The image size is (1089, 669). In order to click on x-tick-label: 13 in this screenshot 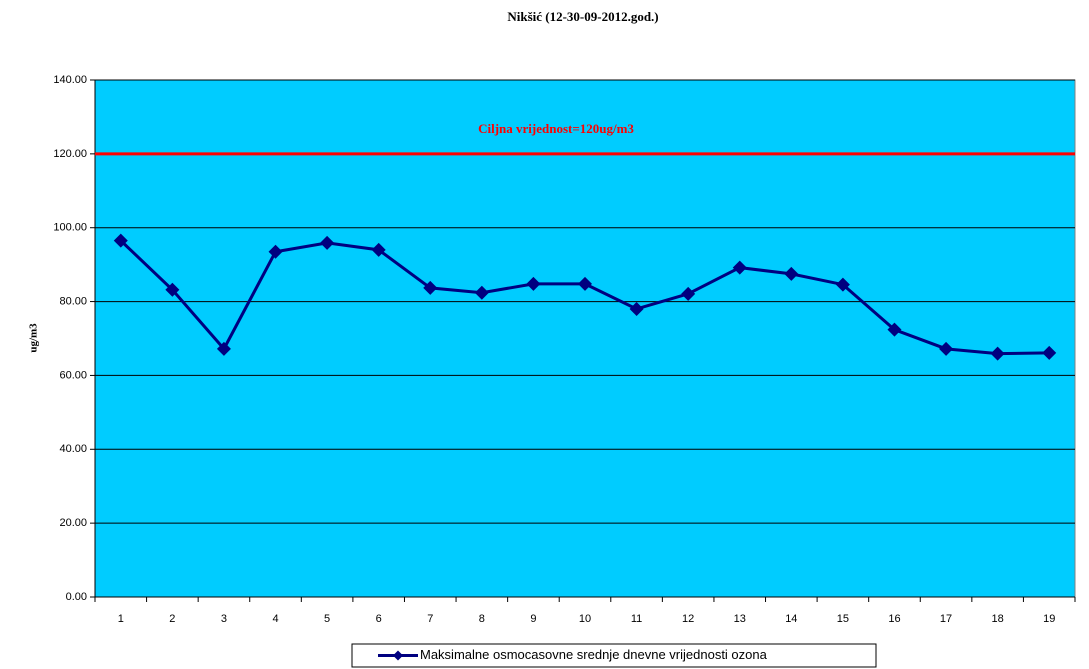, I will do `click(740, 619)`.